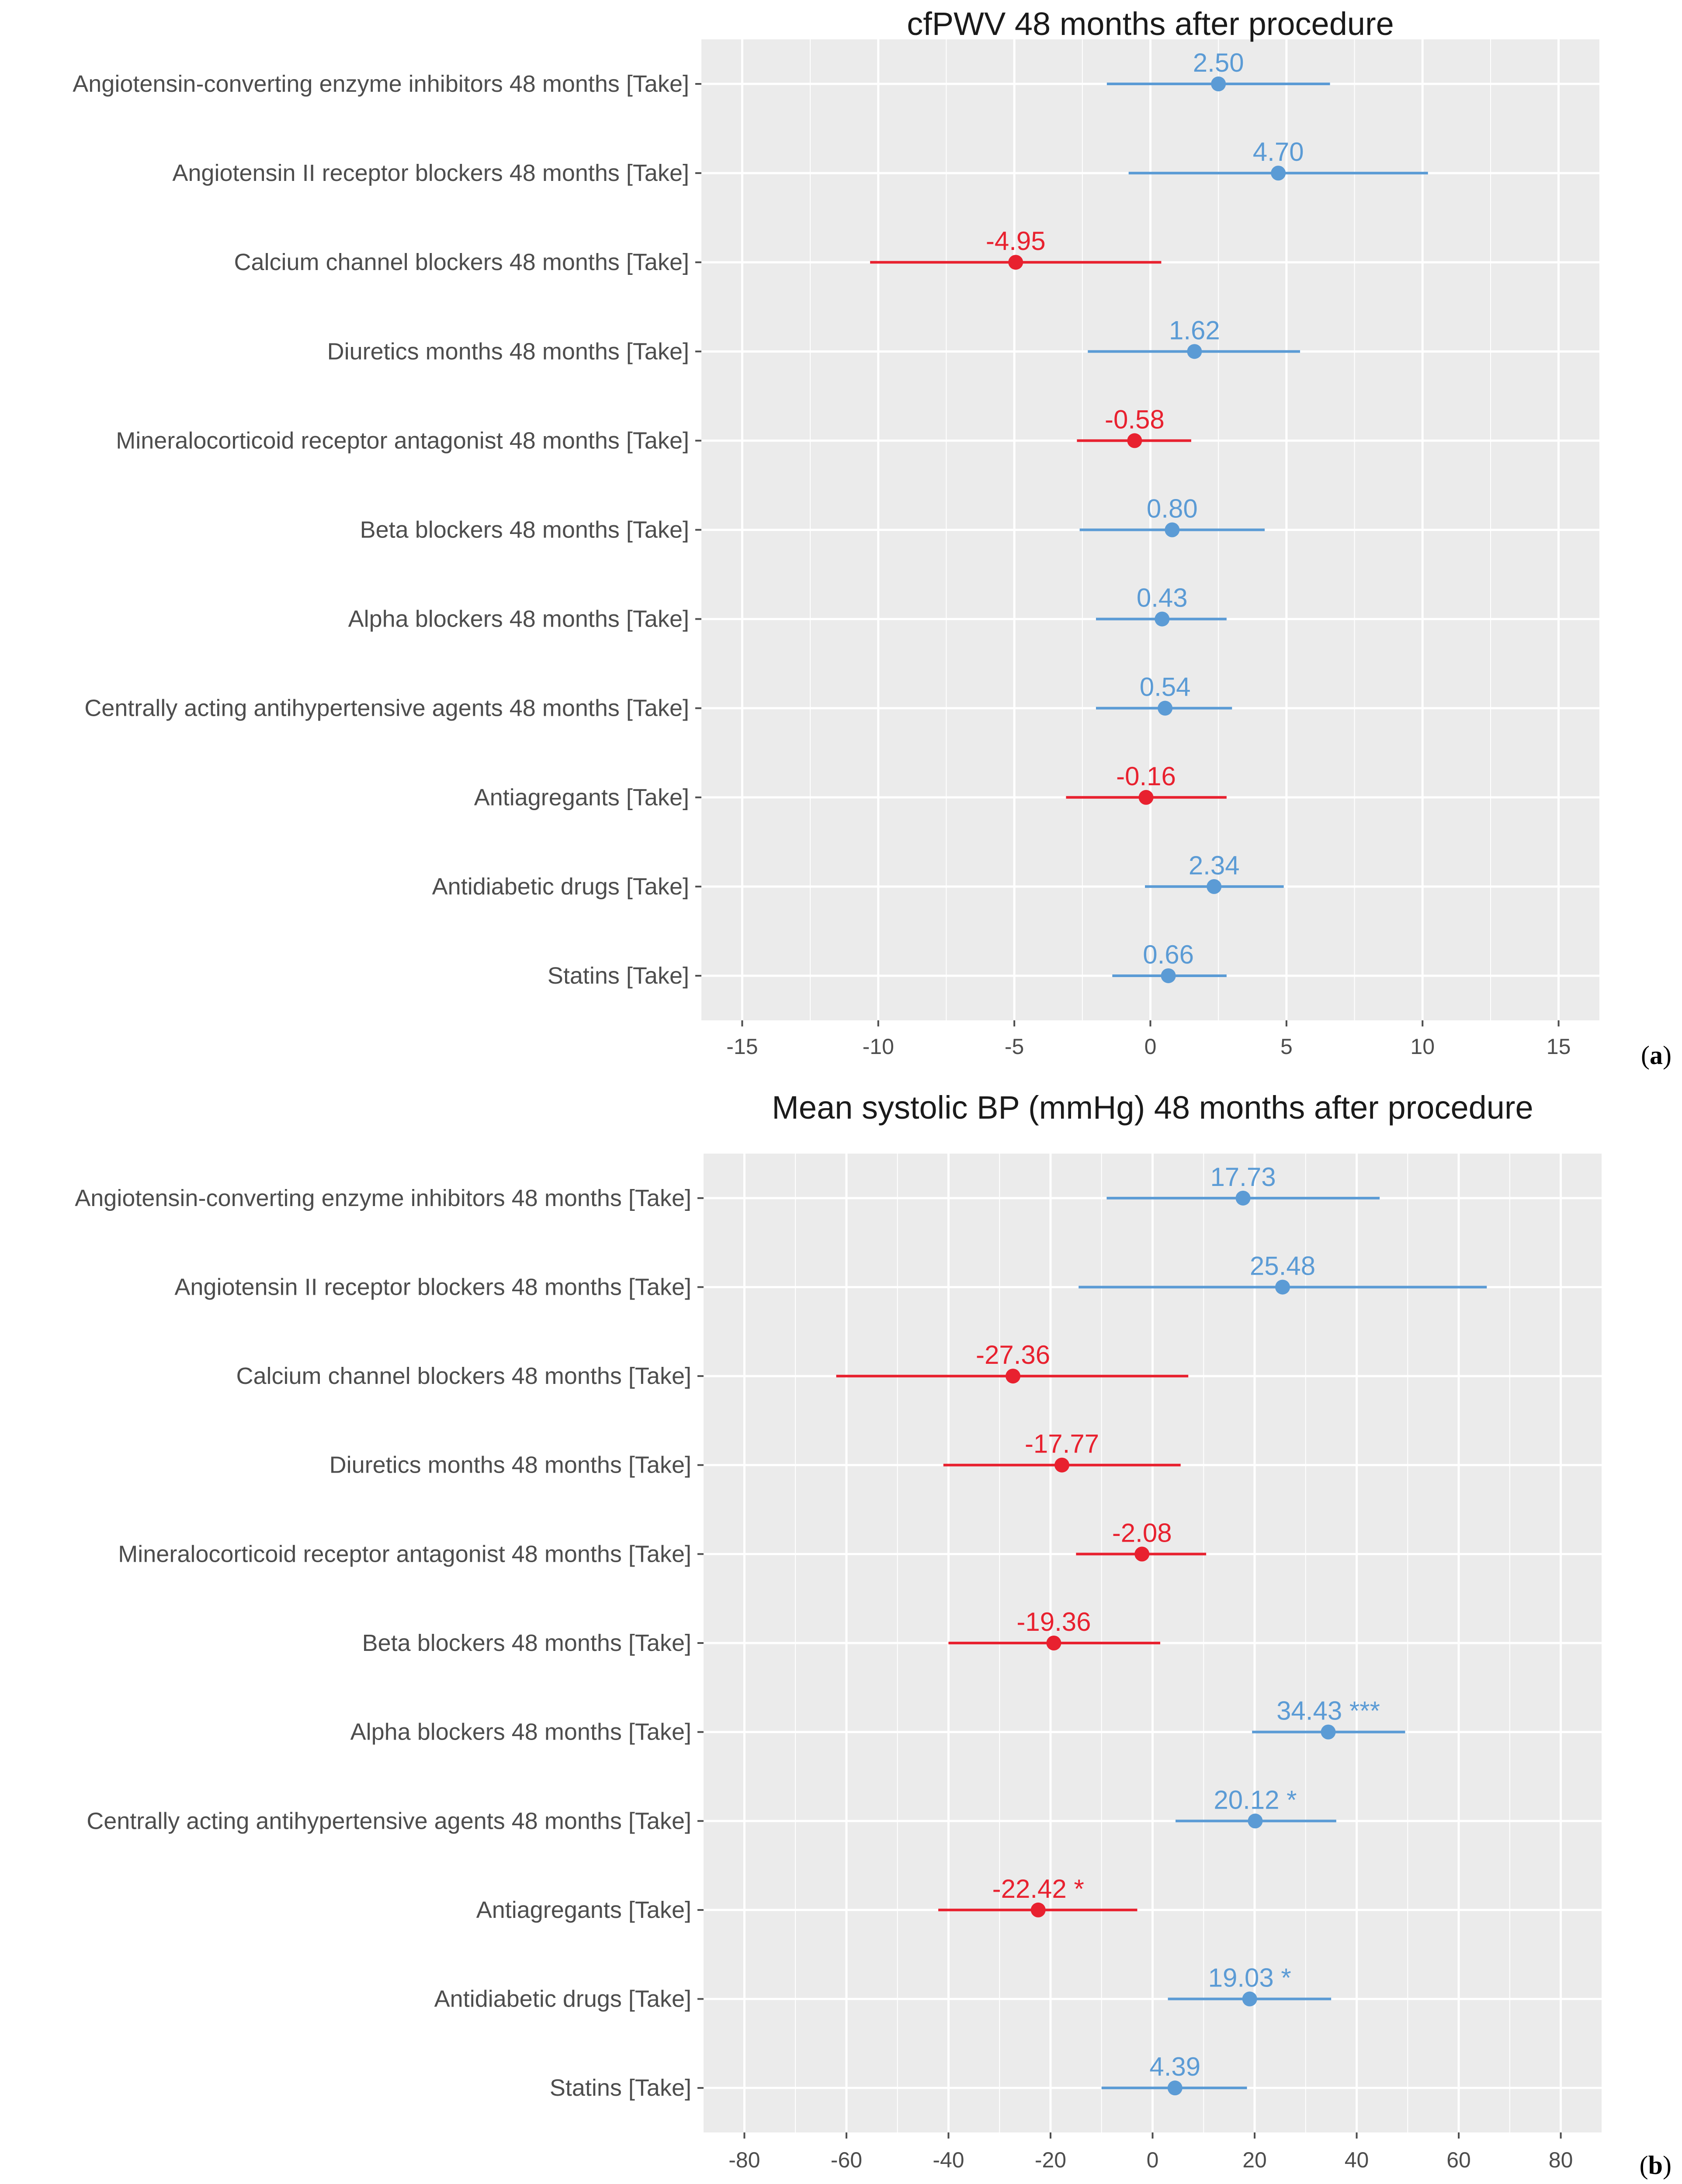 Image resolution: width=1682 pixels, height=2184 pixels. What do you see at coordinates (1146, 776) in the screenshot?
I see `data-label: -0.16` at bounding box center [1146, 776].